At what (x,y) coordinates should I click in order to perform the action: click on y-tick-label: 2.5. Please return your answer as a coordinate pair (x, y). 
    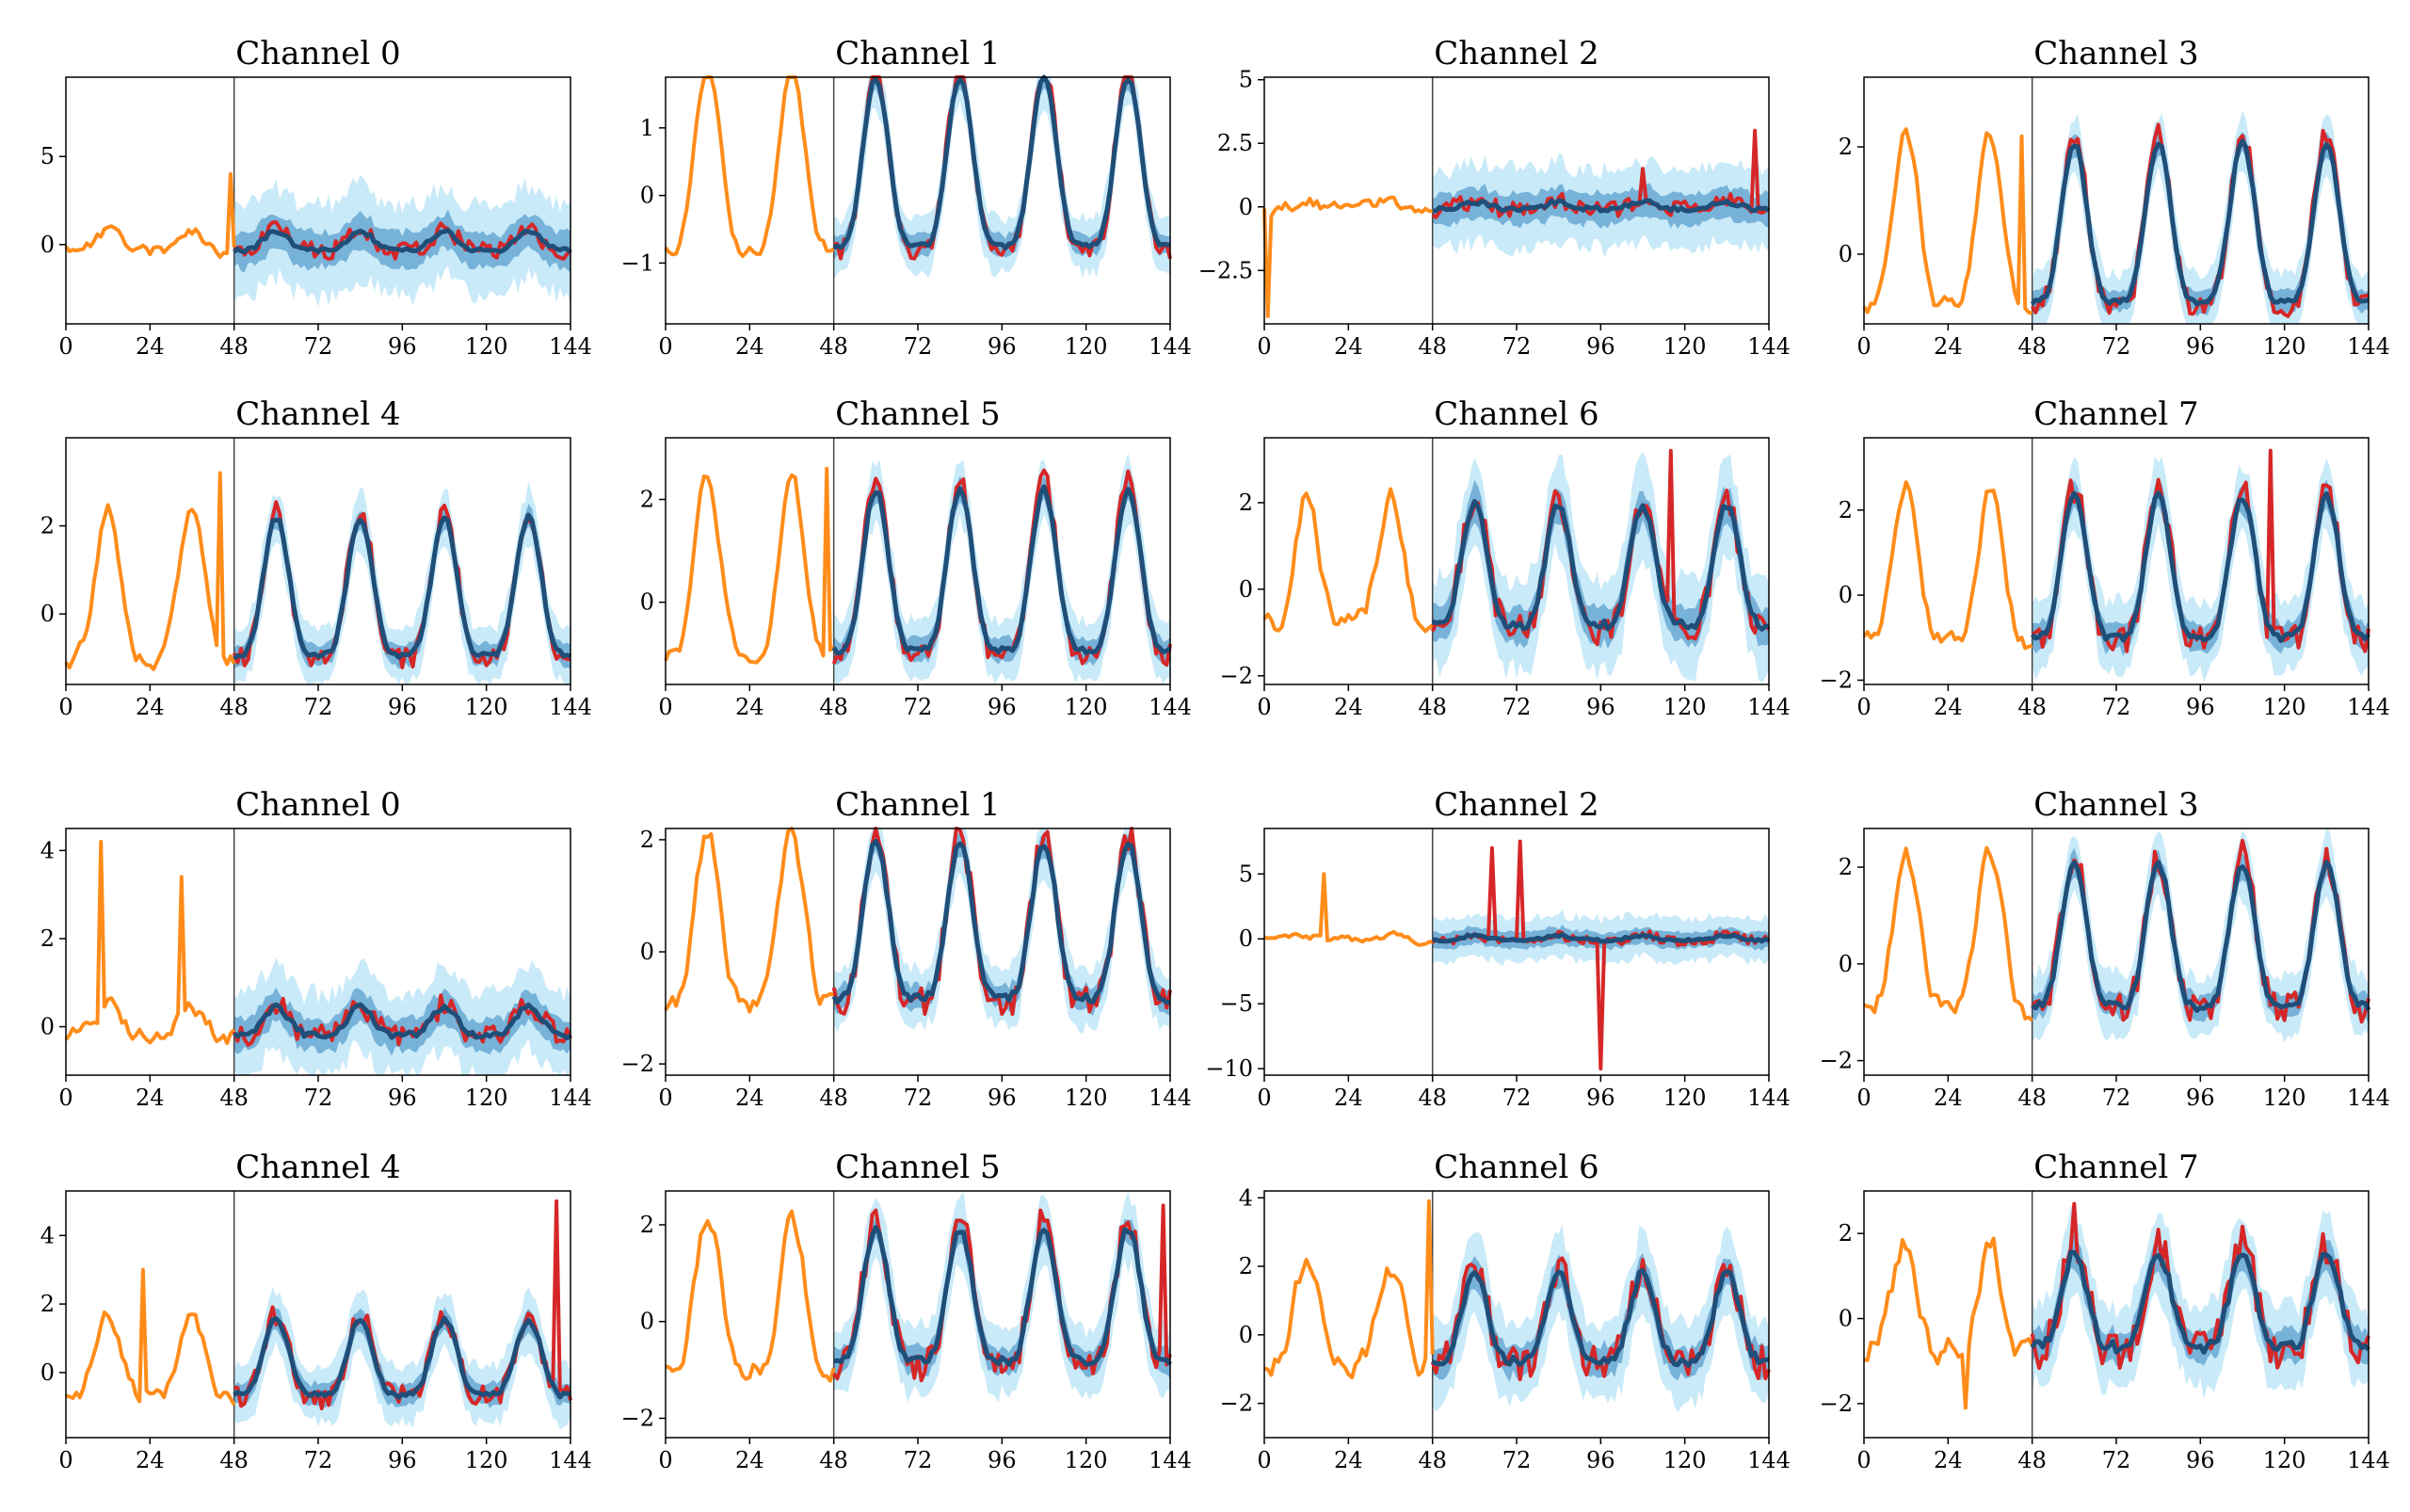
    Looking at the image, I should click on (1235, 143).